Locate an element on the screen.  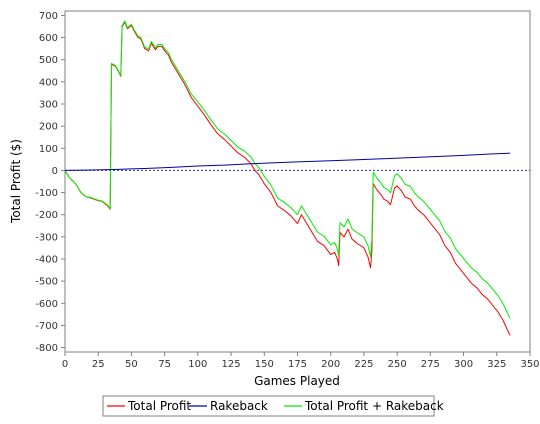
x-tick-label: 50 is located at coordinates (131, 364).